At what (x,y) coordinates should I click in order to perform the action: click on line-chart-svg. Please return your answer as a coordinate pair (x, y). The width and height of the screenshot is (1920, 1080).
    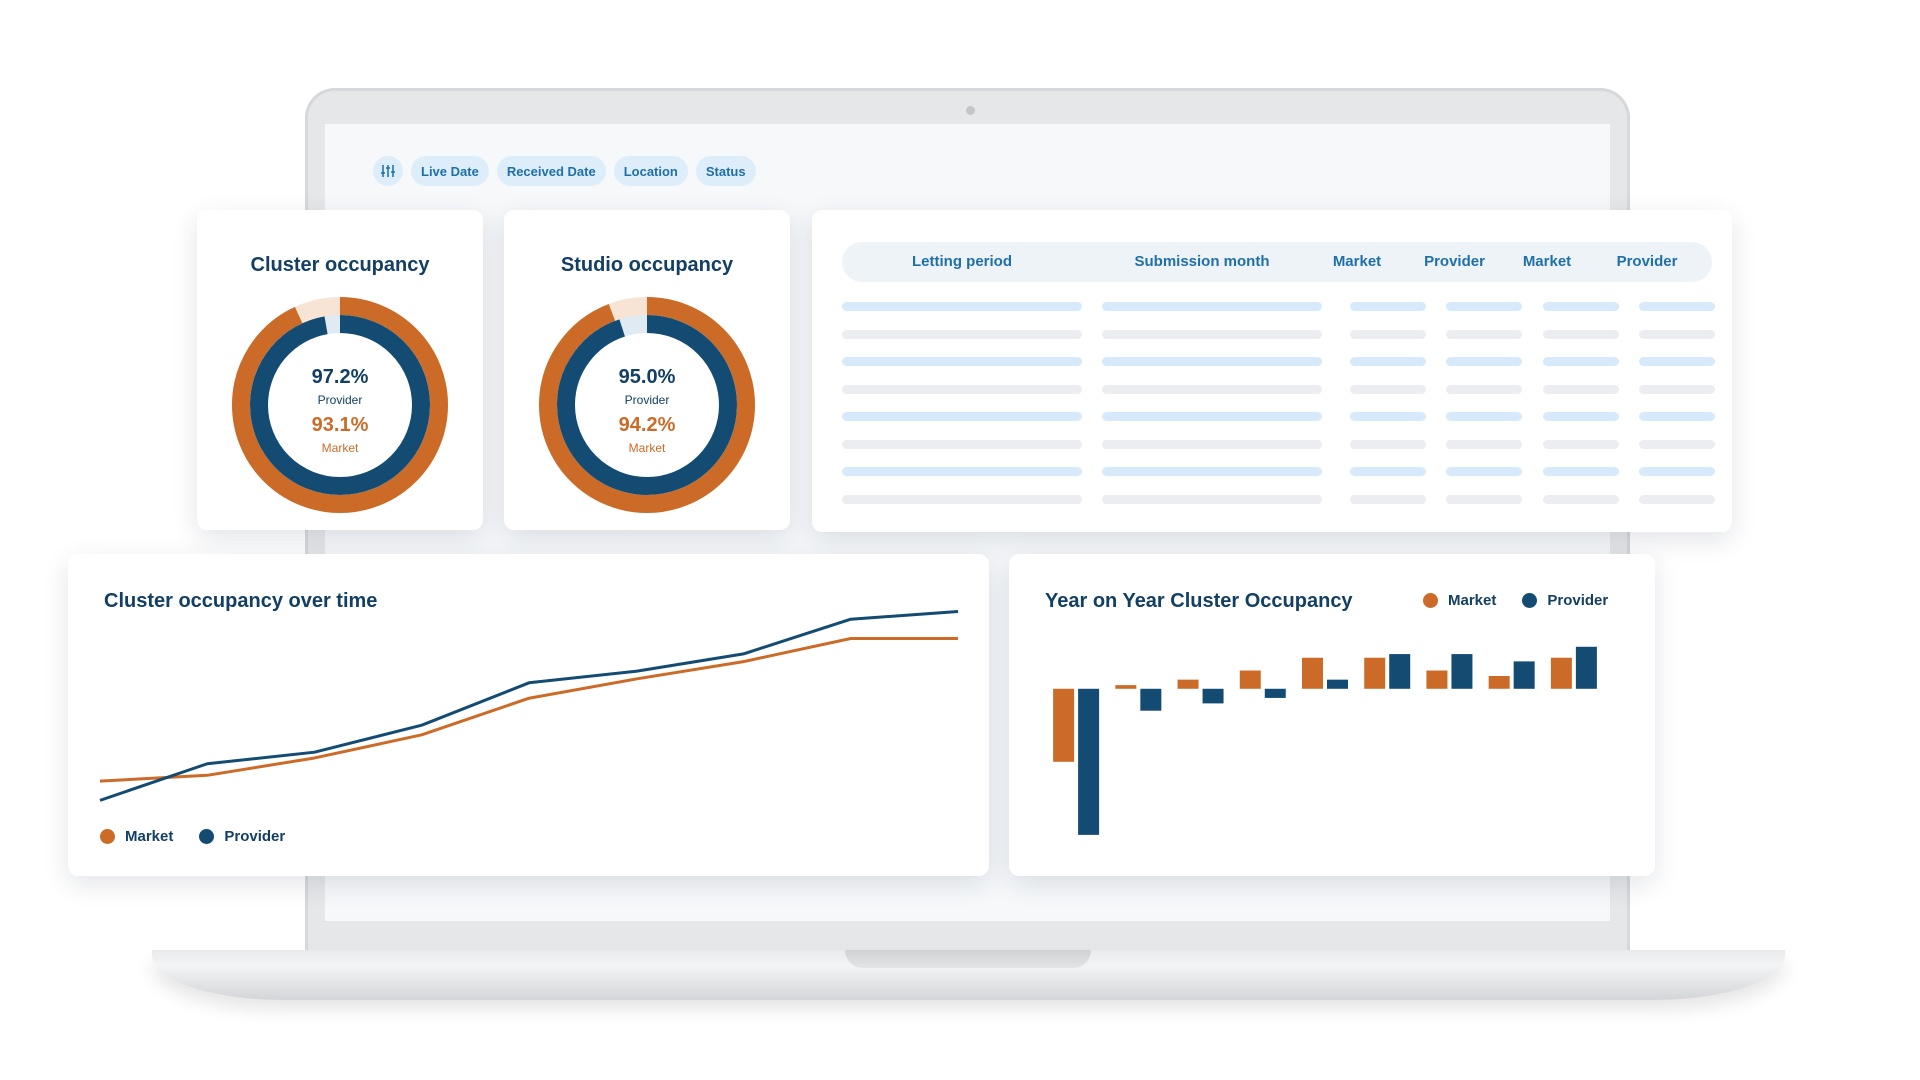
    Looking at the image, I should click on (529, 705).